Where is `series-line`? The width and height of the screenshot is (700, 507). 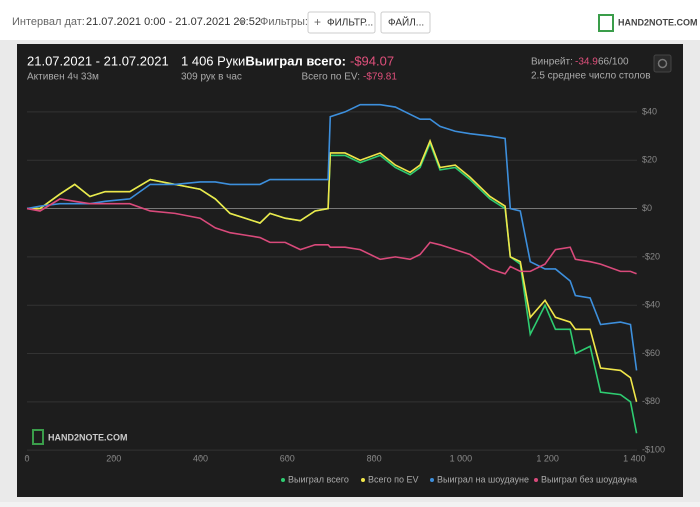
series-line is located at coordinates (331, 236).